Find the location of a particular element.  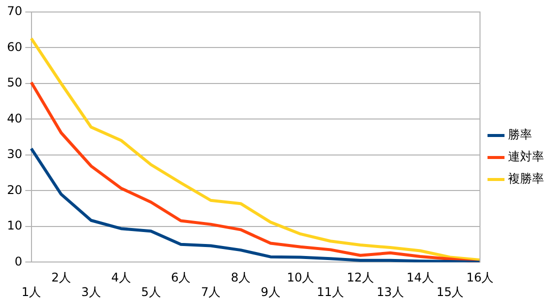

x-tick-label: 4人 is located at coordinates (121, 277).